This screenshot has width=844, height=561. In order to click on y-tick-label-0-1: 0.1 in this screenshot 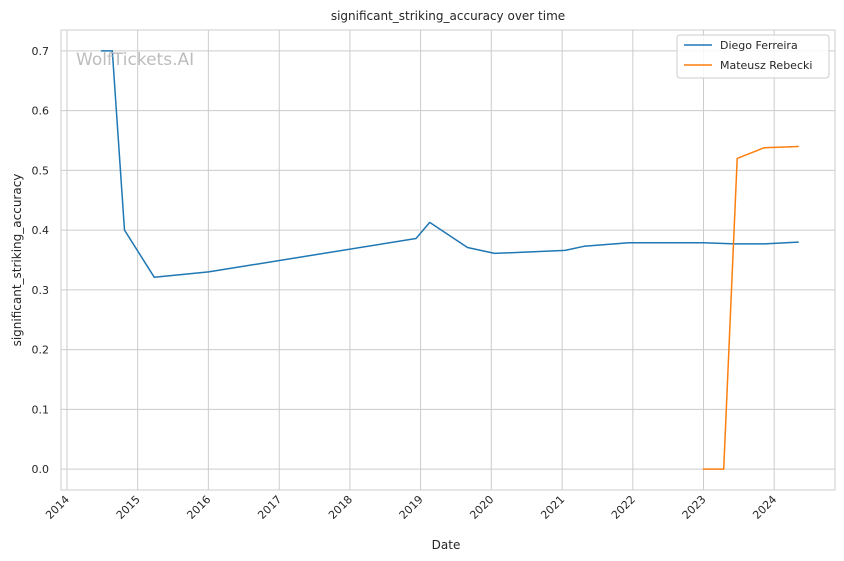, I will do `click(41, 409)`.